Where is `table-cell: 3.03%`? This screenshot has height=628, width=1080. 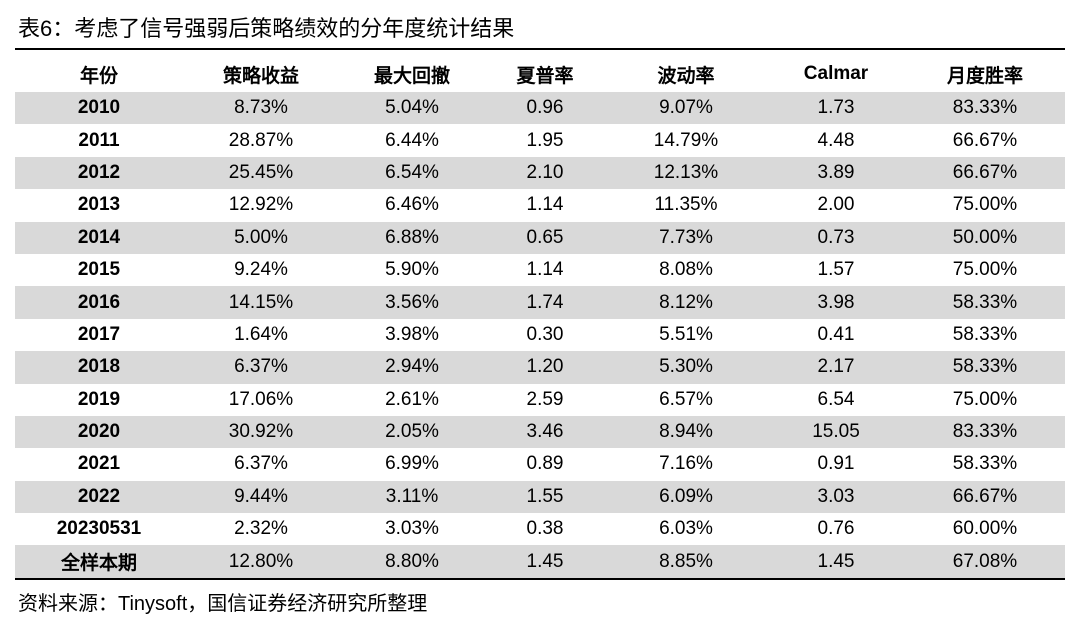 table-cell: 3.03% is located at coordinates (412, 529).